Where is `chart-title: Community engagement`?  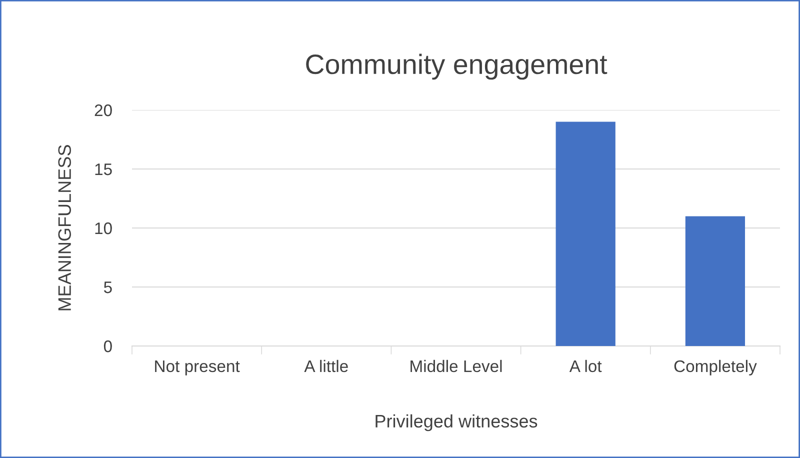 chart-title: Community engagement is located at coordinates (457, 67).